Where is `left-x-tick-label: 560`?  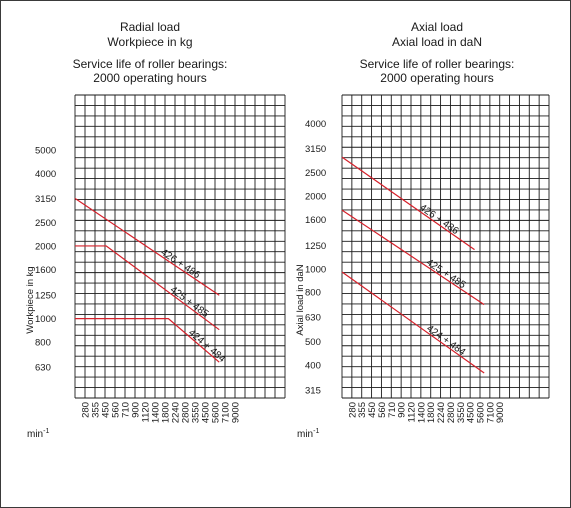
left-x-tick-label: 560 is located at coordinates (116, 410).